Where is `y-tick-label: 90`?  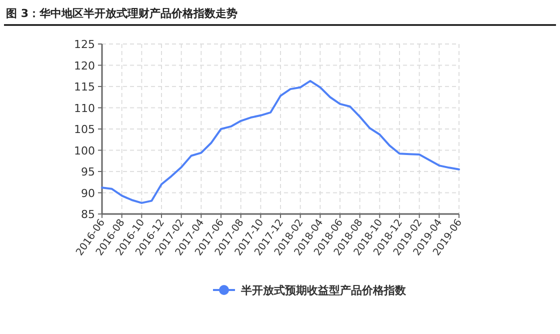 y-tick-label: 90 is located at coordinates (88, 193).